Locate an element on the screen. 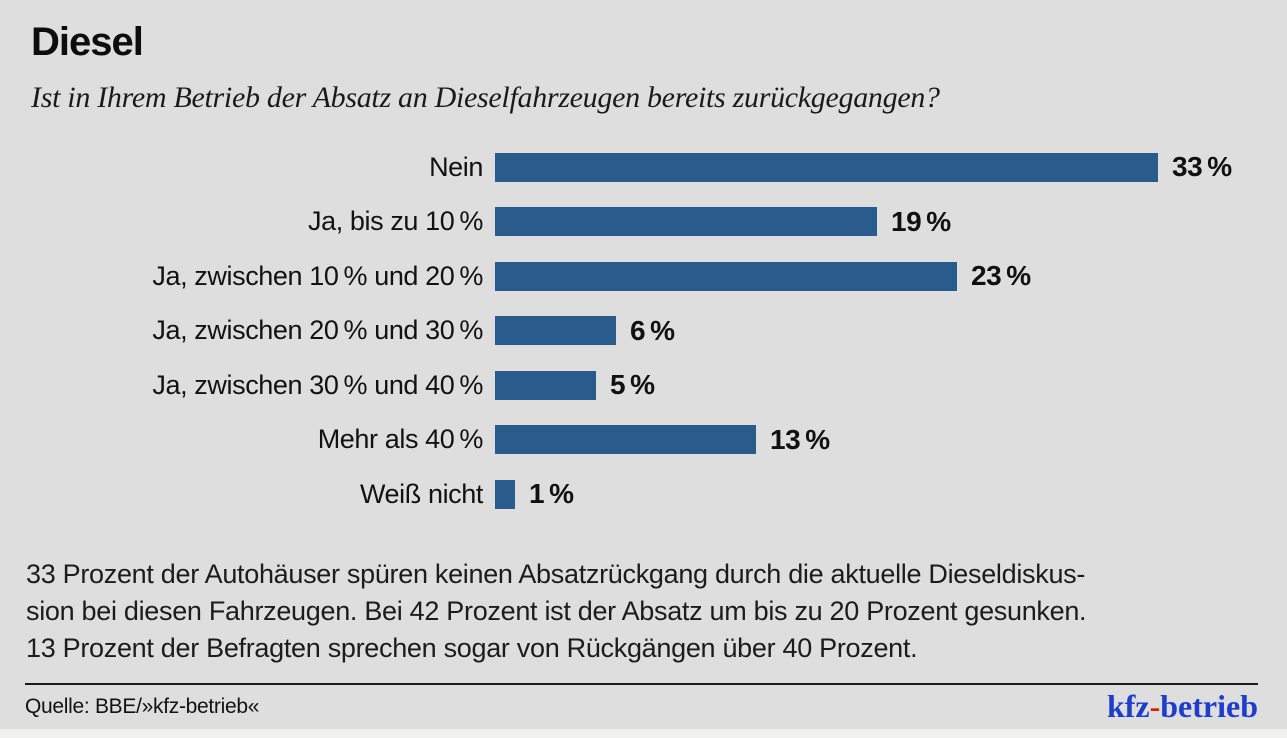 This screenshot has width=1287, height=738. bar-label: Ja, zwischen 10 % und 20 % is located at coordinates (317, 275).